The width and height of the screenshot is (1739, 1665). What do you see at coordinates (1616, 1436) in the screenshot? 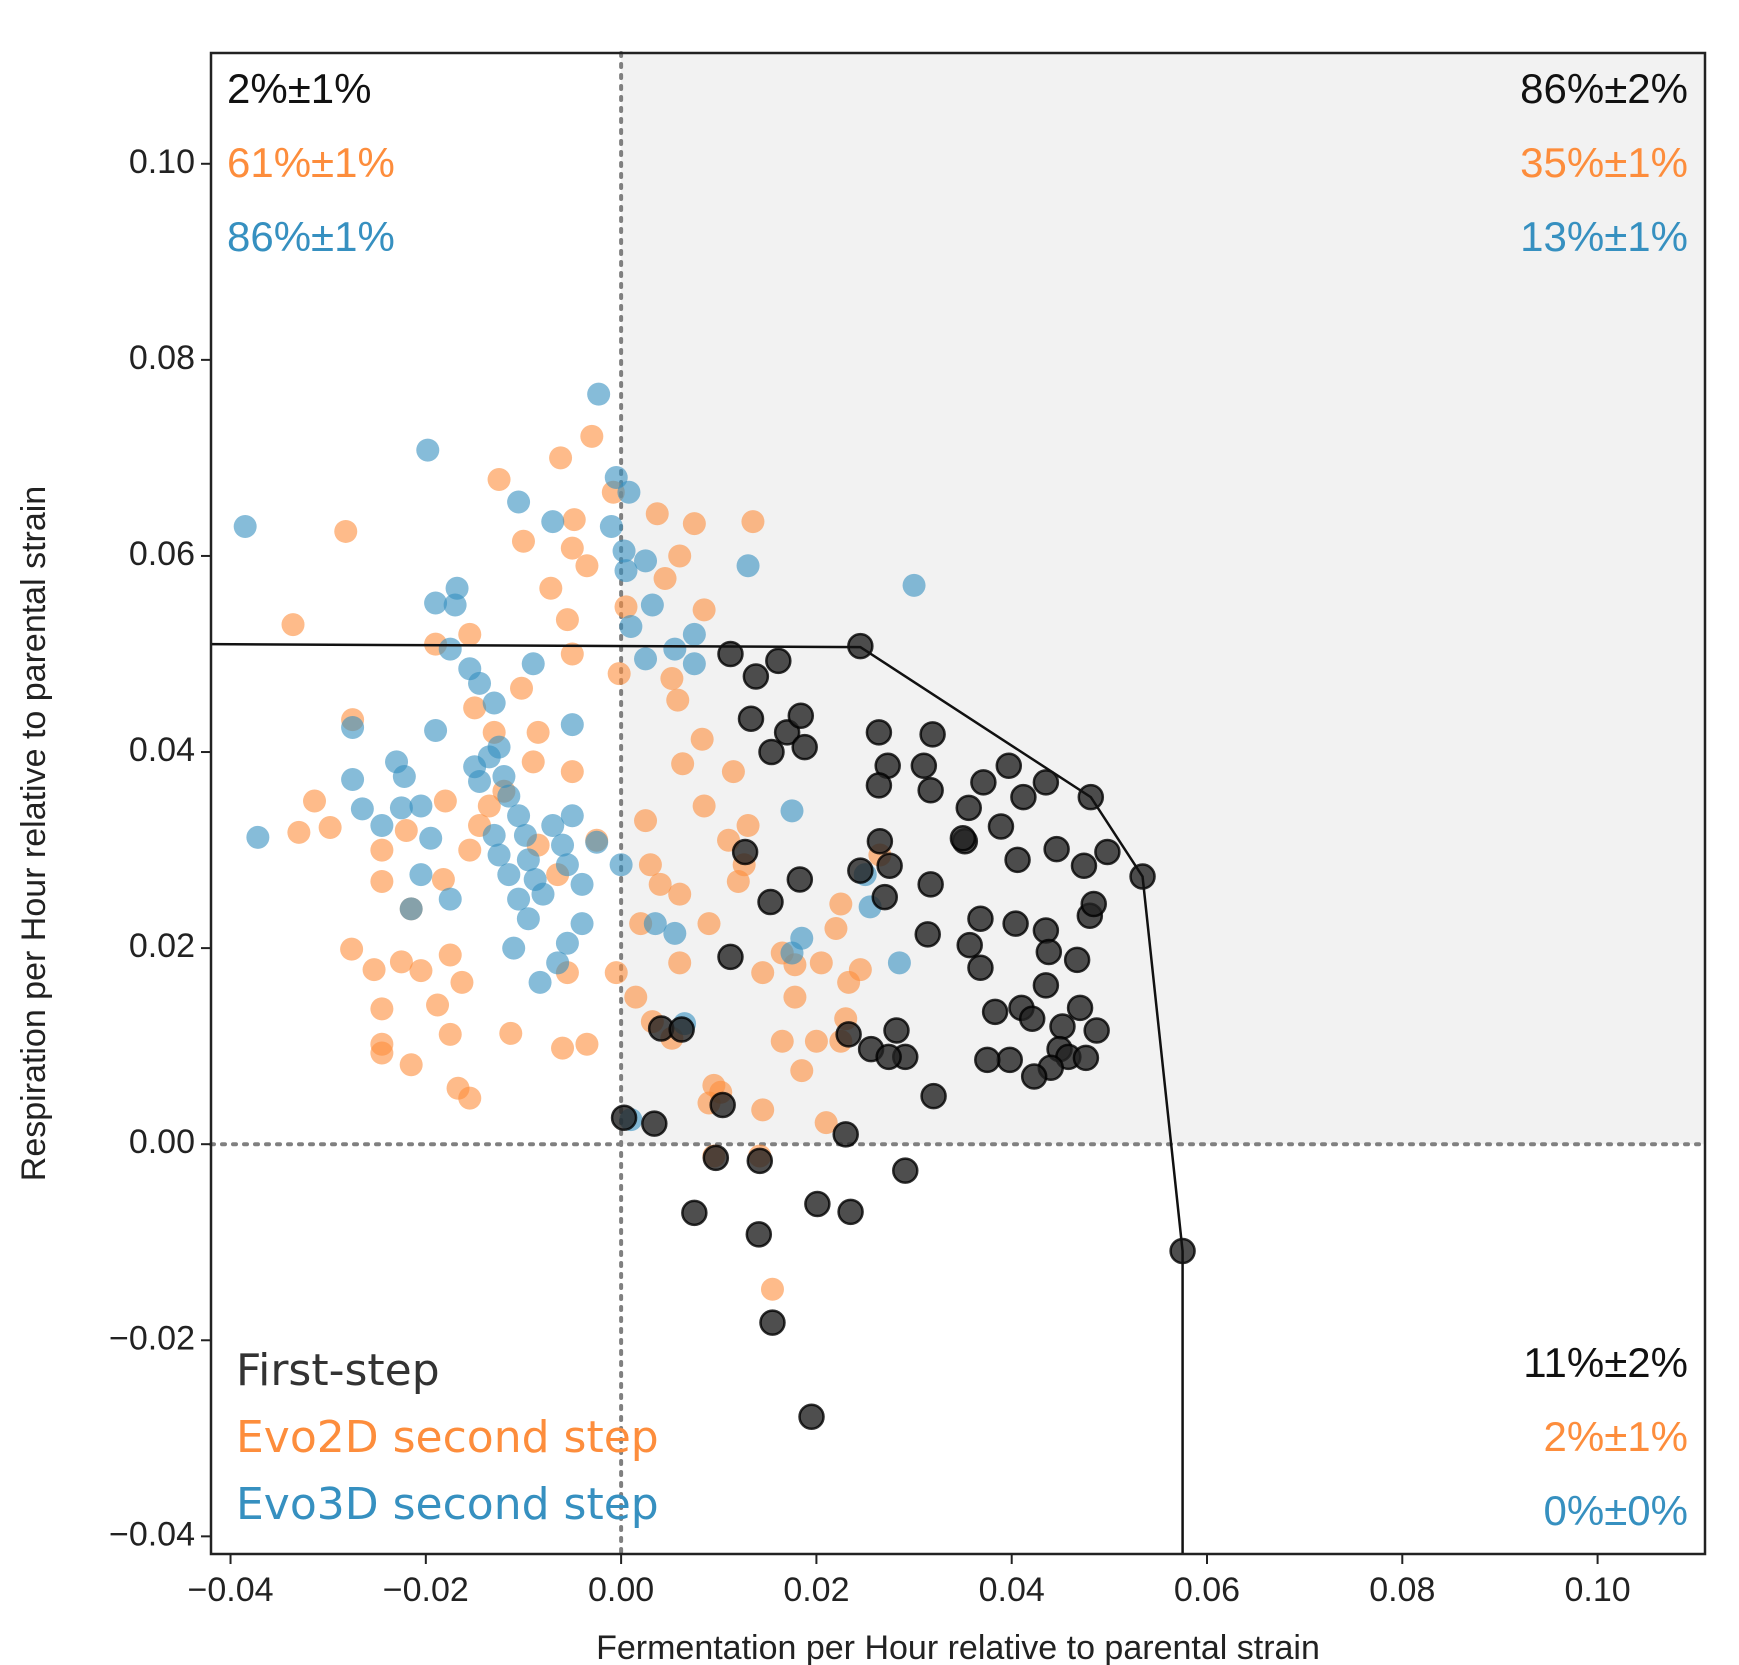
I see `quadrant-label: 2%±1%` at bounding box center [1616, 1436].